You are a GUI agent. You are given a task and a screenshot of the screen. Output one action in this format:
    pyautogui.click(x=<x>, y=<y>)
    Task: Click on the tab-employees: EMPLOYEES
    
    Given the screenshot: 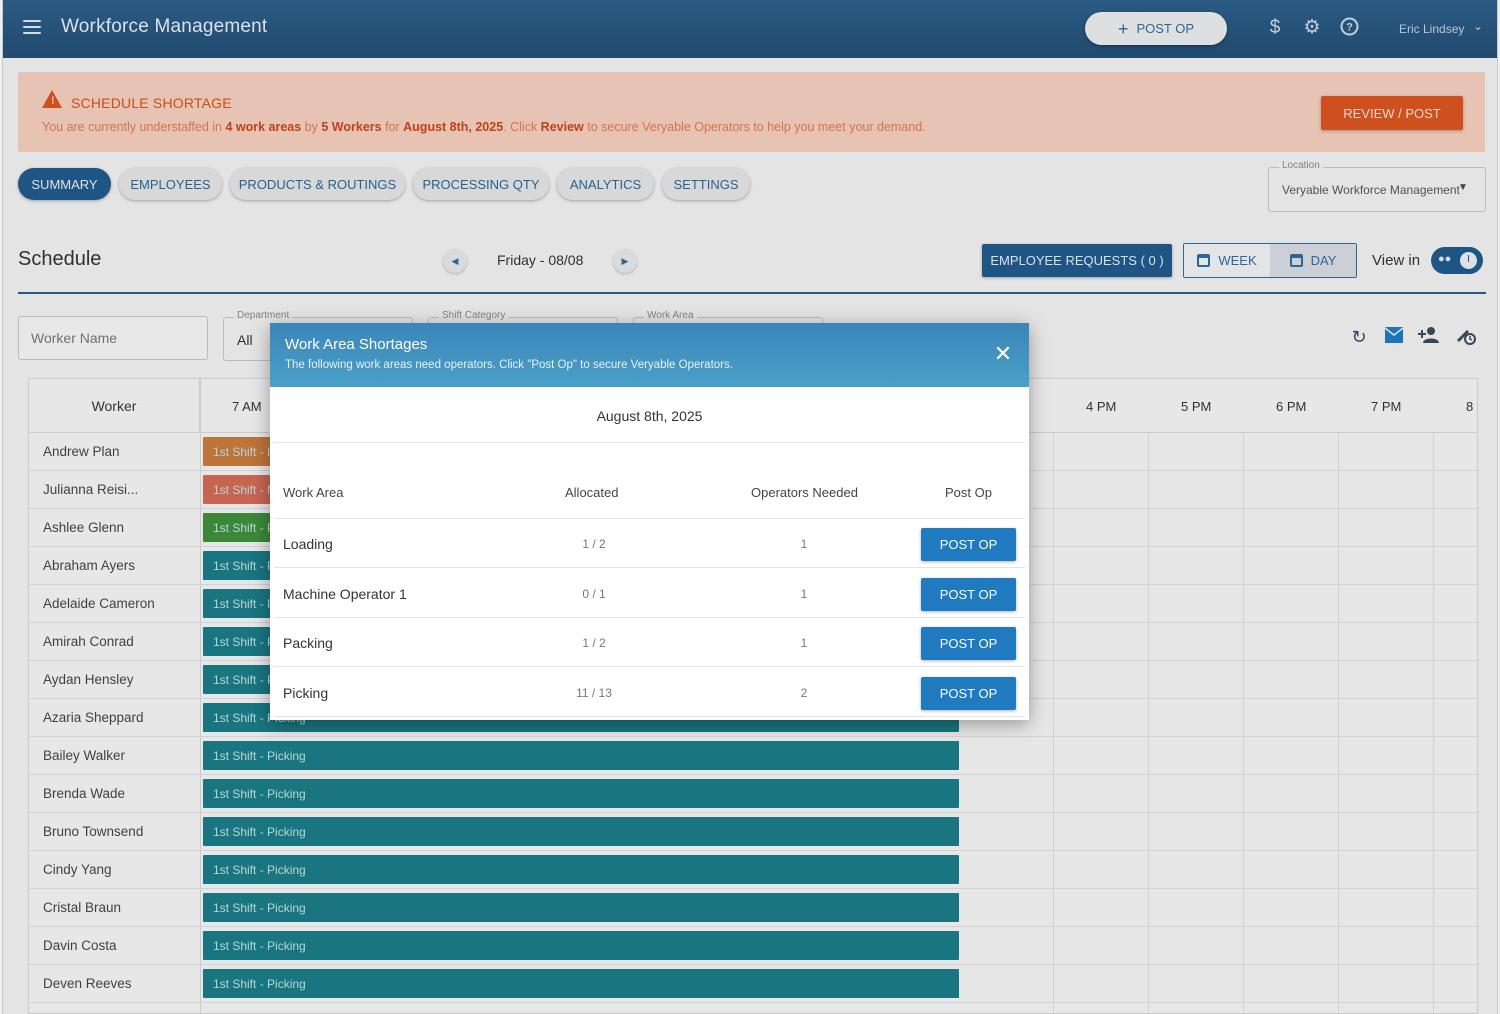 What is the action you would take?
    pyautogui.click(x=170, y=184)
    